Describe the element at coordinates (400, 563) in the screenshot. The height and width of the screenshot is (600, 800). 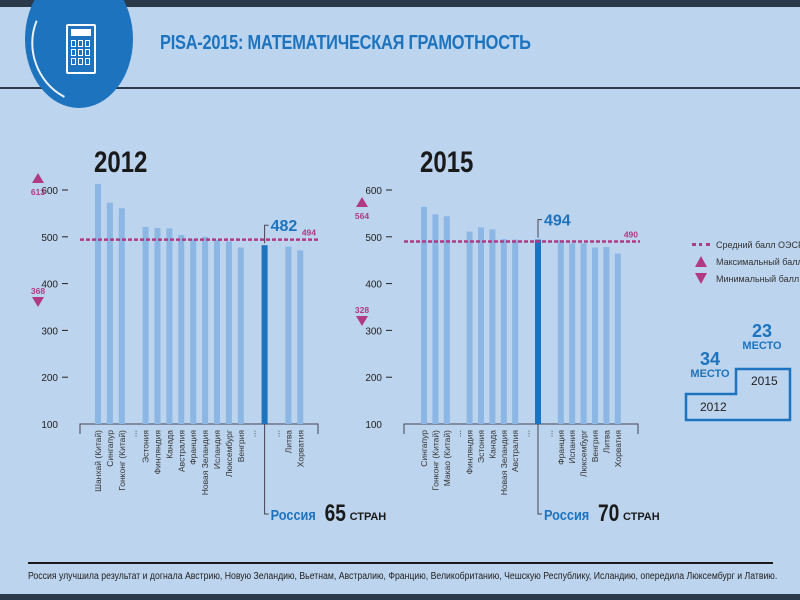
I see `footer-divider` at that location.